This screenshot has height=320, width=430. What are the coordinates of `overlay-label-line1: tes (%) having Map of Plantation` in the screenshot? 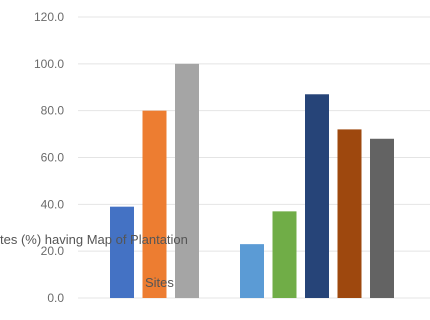 It's located at (94, 239).